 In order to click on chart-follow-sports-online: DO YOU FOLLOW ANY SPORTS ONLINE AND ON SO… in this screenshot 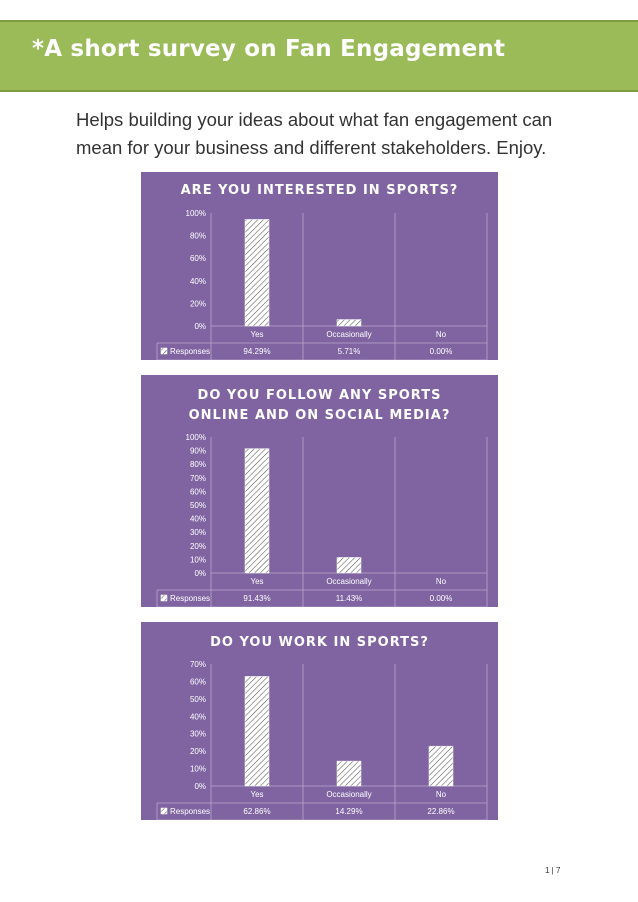, I will do `click(319, 491)`.